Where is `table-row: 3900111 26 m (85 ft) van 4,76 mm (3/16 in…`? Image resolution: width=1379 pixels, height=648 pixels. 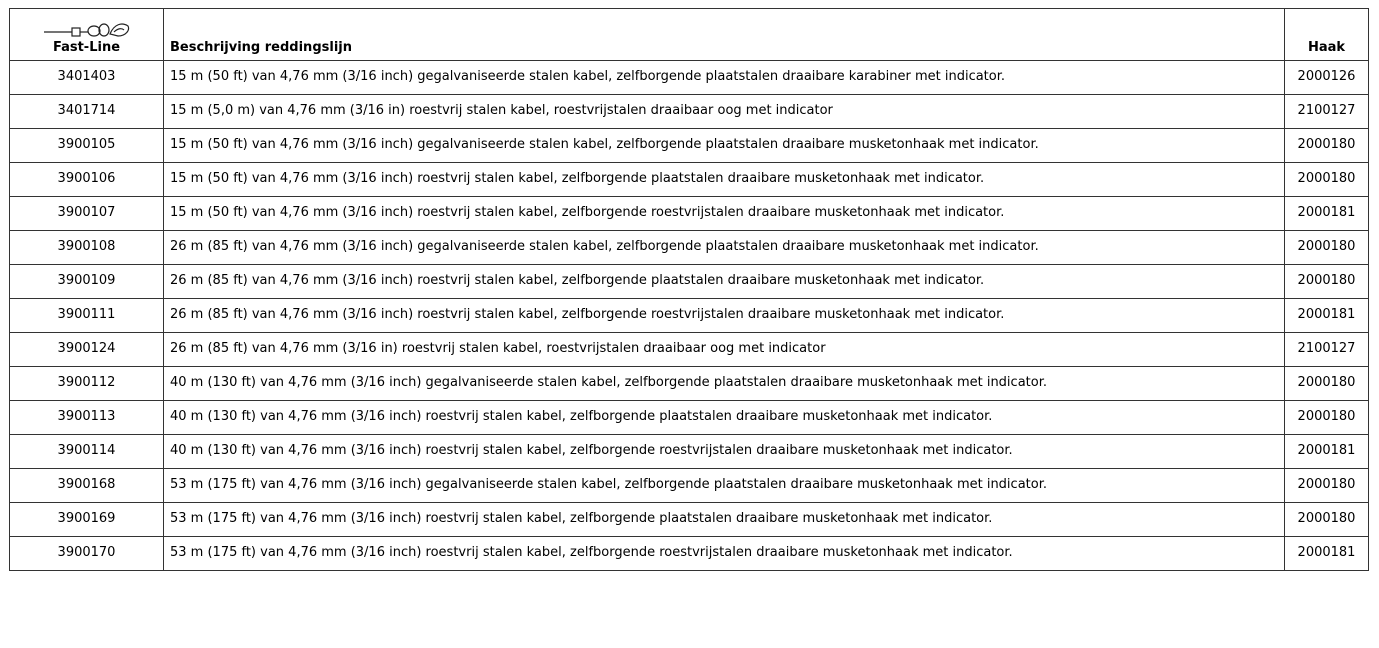 table-row: 3900111 26 m (85 ft) van 4,76 mm (3/16 in… is located at coordinates (689, 315).